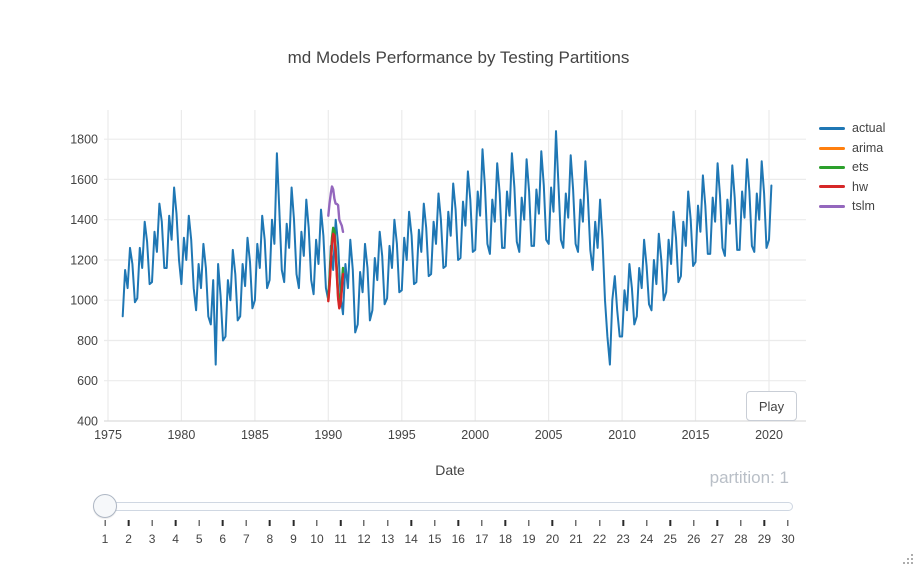  What do you see at coordinates (646, 533) in the screenshot?
I see `slider-step-24: 24` at bounding box center [646, 533].